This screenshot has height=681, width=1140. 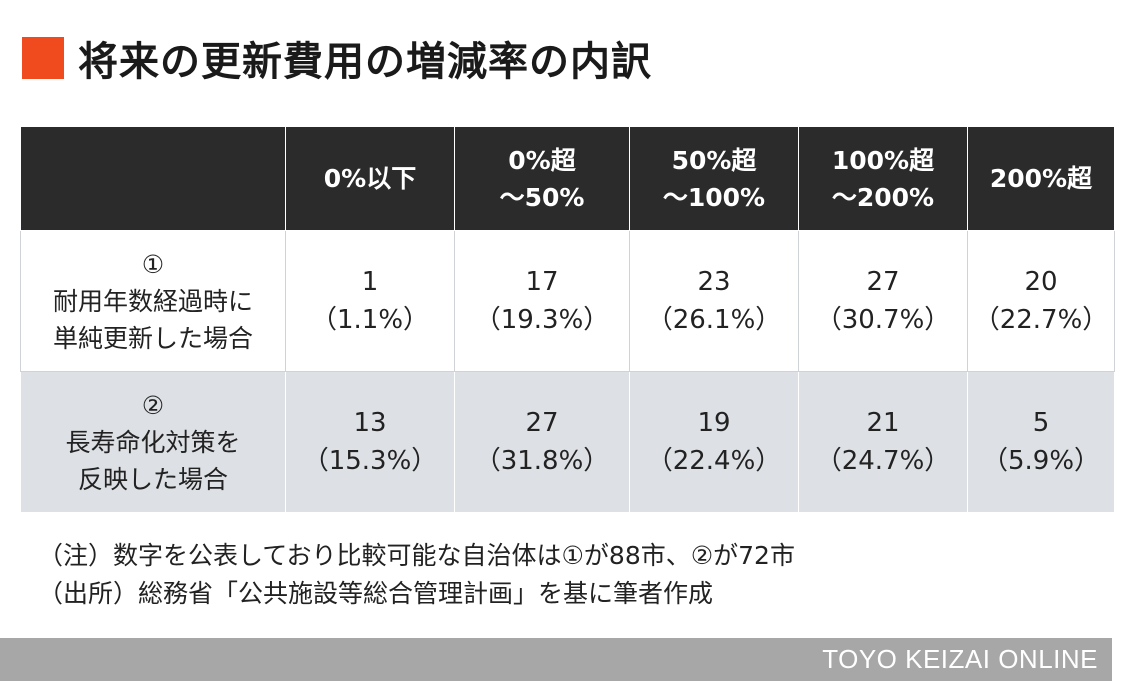 What do you see at coordinates (1041, 442) in the screenshot?
I see `table-cell: 5 （5.9%）` at bounding box center [1041, 442].